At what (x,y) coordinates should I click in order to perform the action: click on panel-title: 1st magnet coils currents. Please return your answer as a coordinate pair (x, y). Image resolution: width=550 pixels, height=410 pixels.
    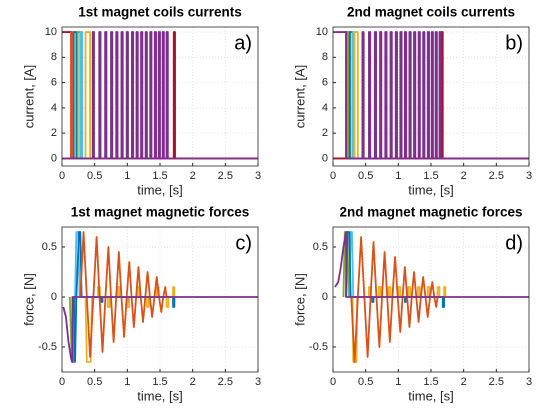
    Looking at the image, I should click on (160, 12).